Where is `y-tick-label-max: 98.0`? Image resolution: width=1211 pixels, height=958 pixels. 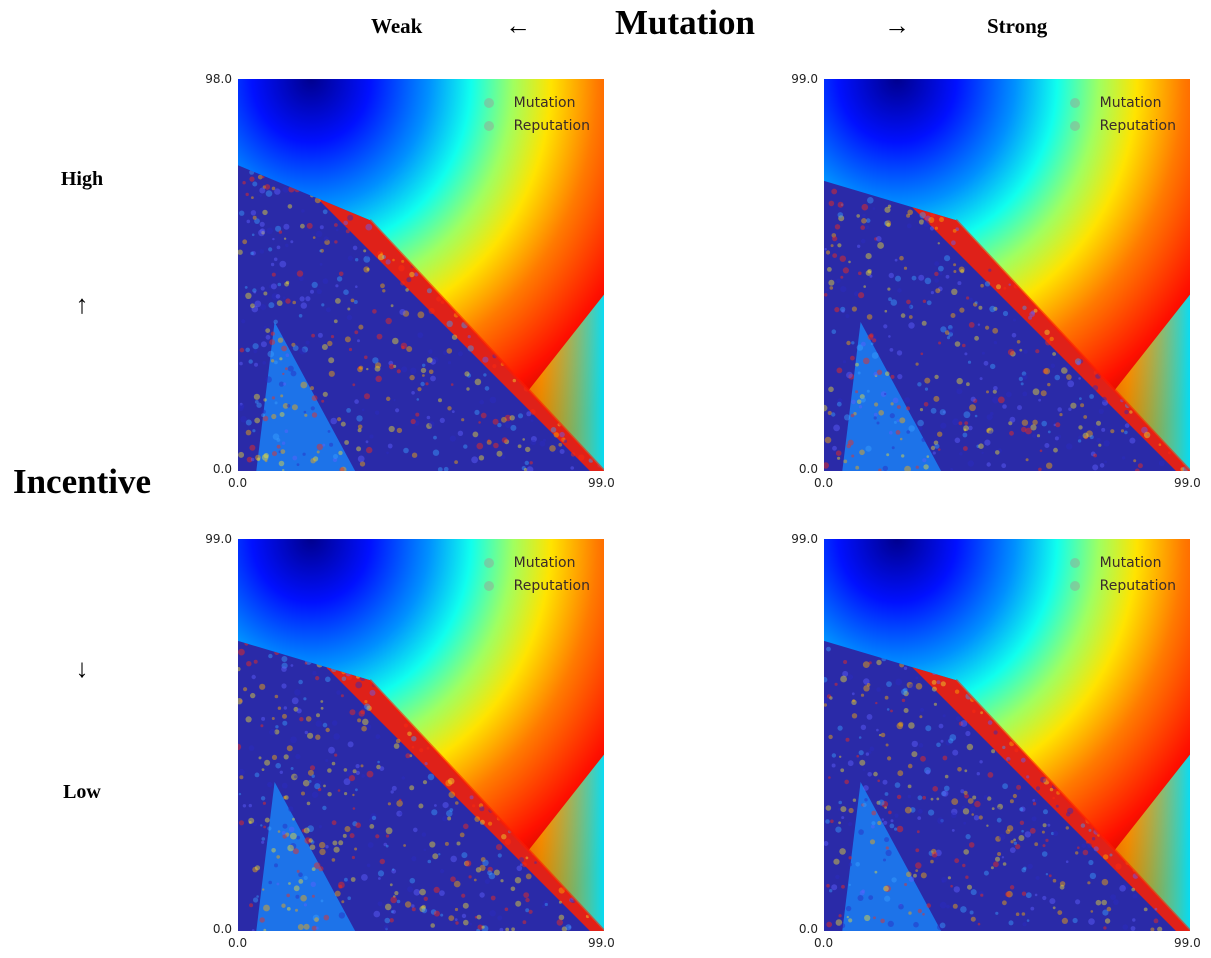
y-tick-label-max: 98.0 is located at coordinates (218, 79).